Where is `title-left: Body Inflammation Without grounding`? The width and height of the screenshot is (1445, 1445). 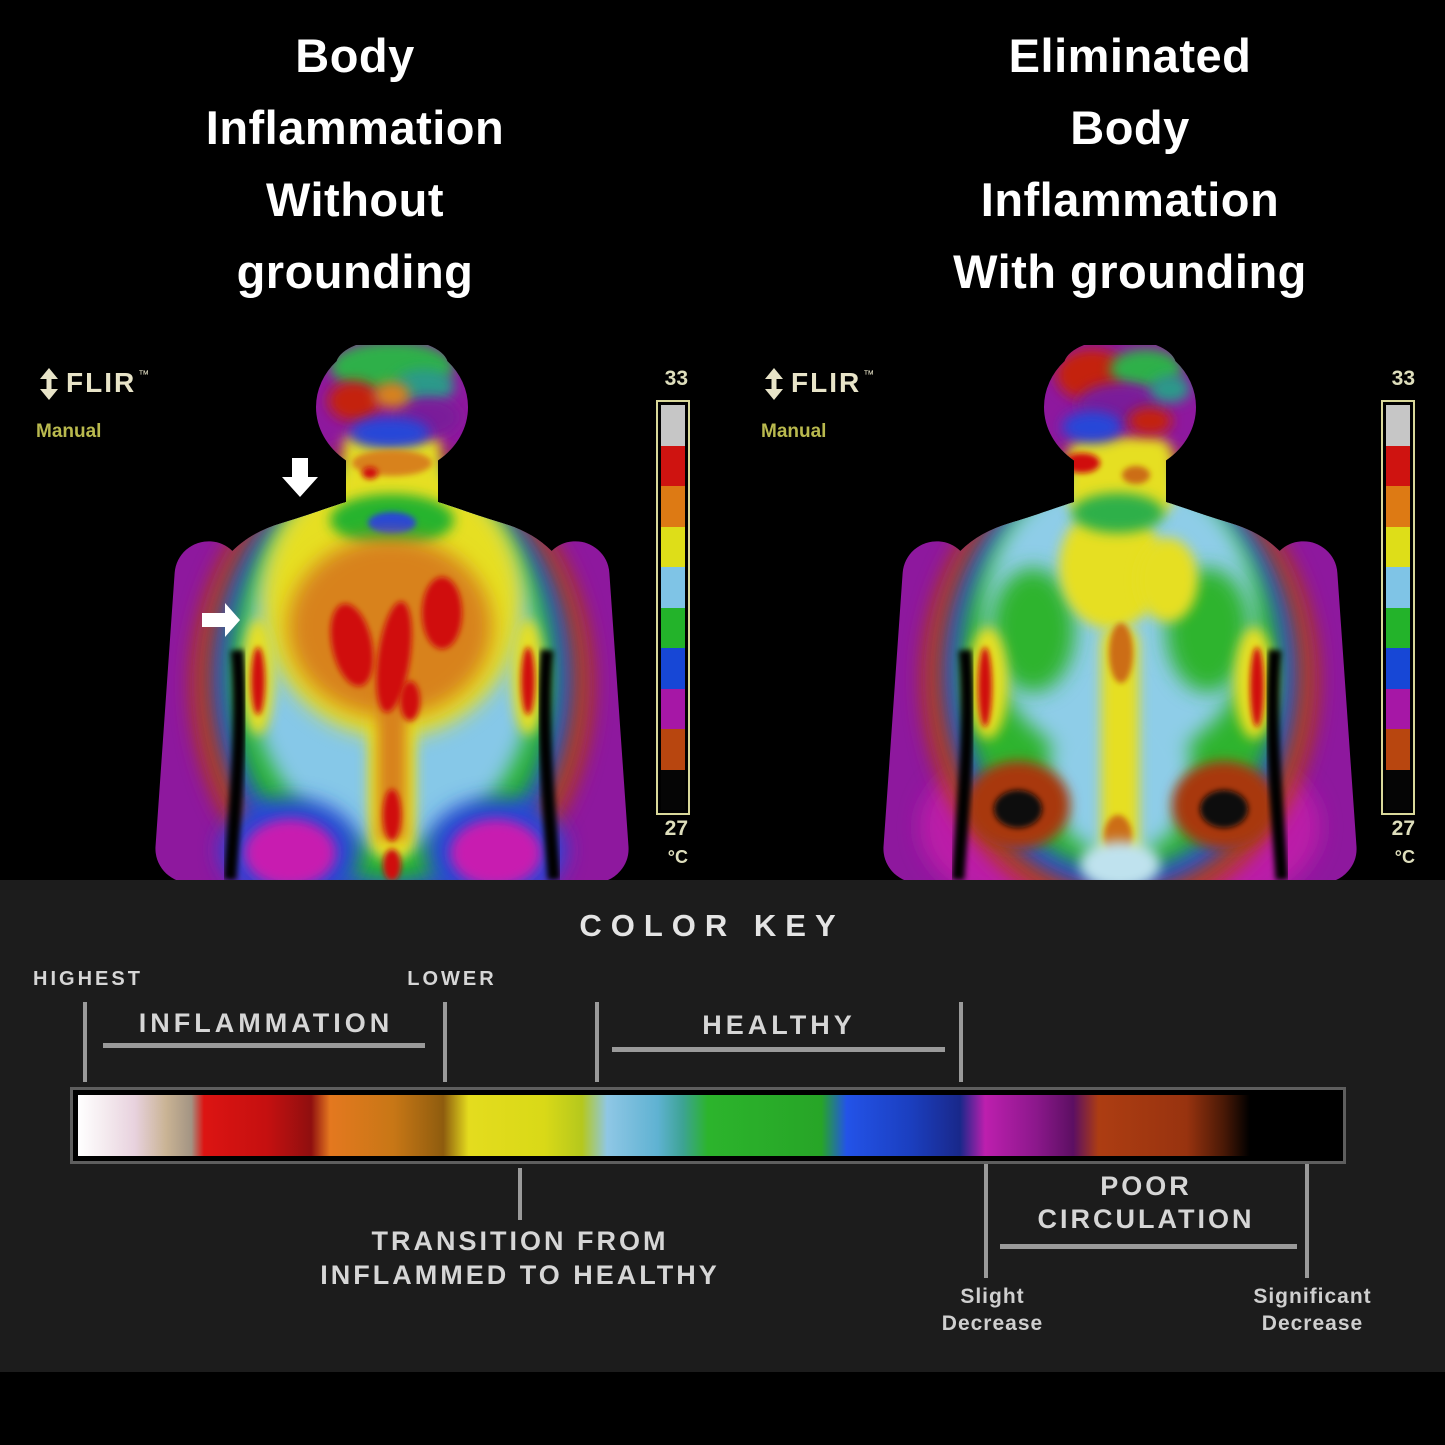 title-left: Body Inflammation Without grounding is located at coordinates (355, 164).